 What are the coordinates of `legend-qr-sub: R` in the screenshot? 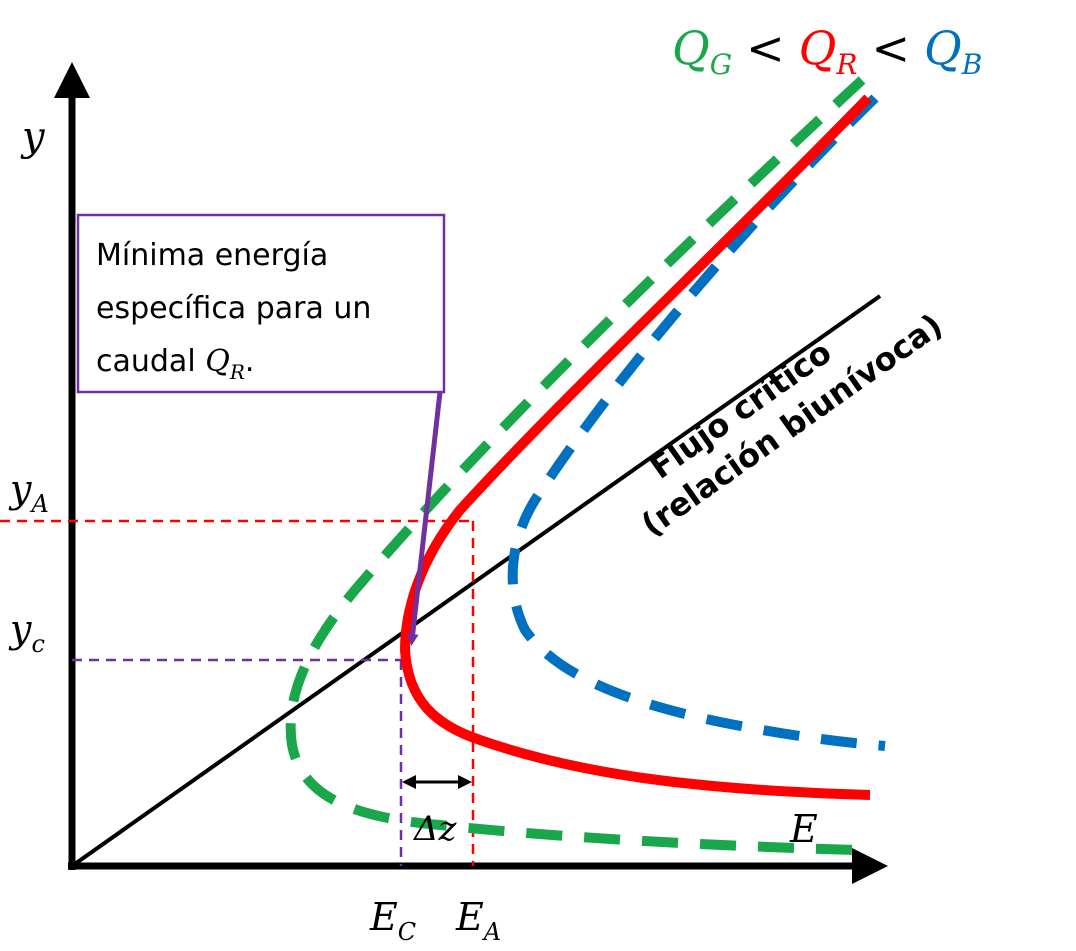 It's located at (846, 64).